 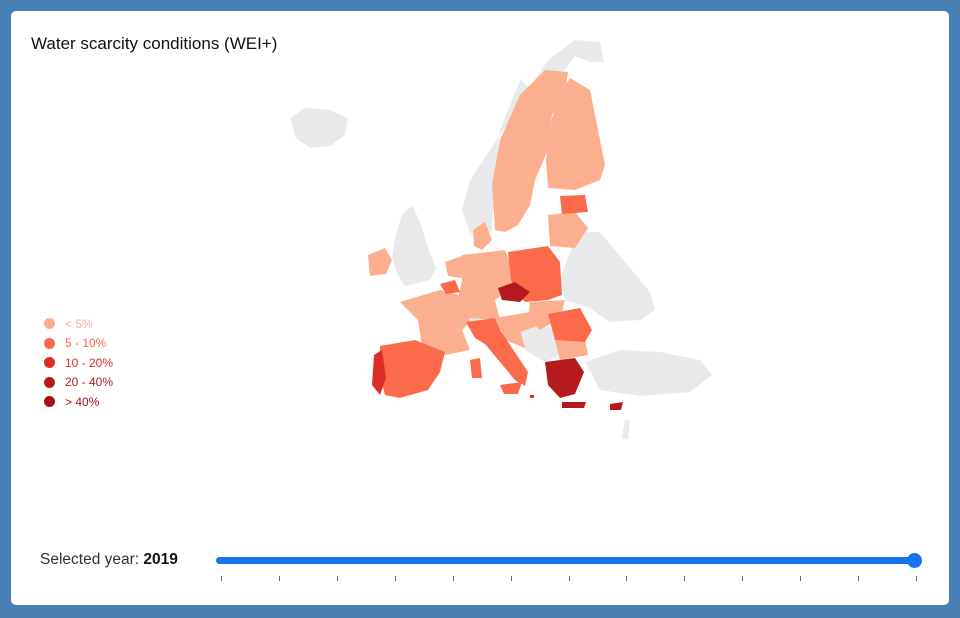 What do you see at coordinates (49, 402) in the screenshot?
I see `legend-dot-gt40` at bounding box center [49, 402].